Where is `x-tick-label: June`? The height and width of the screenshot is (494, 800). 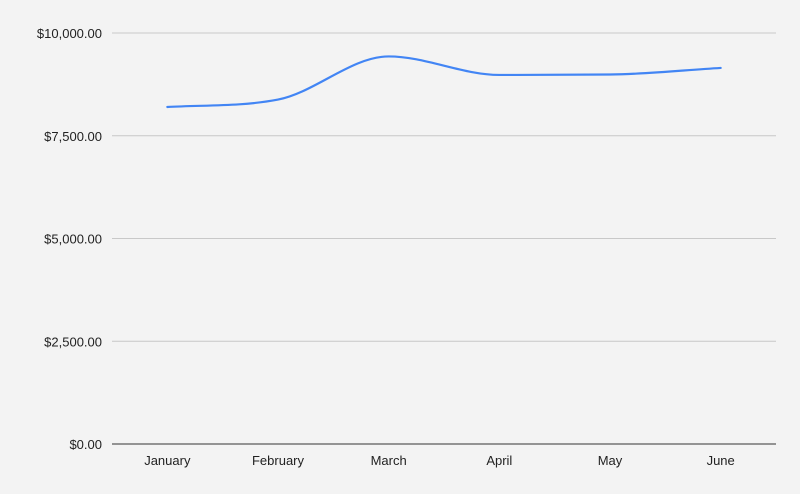 x-tick-label: June is located at coordinates (721, 460).